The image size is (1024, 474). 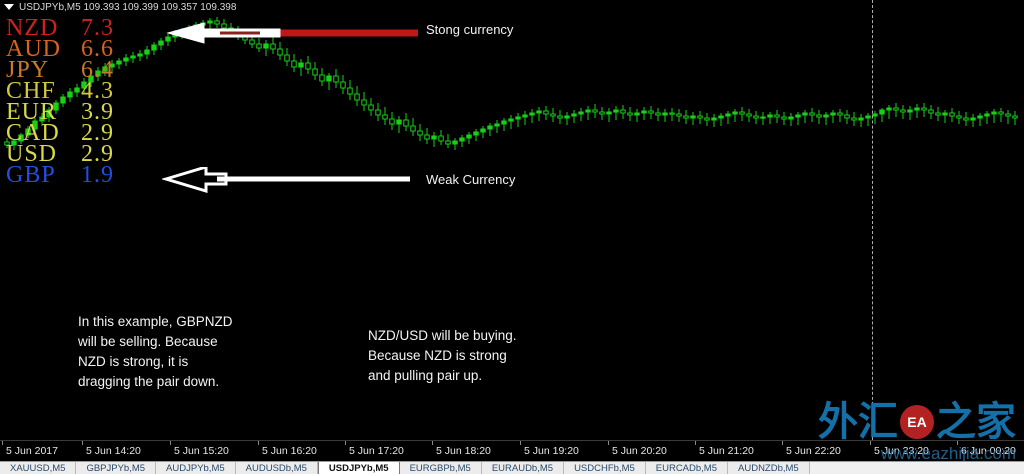 I want to click on time-tick-label: 5 Jun 20:20, so click(x=639, y=451).